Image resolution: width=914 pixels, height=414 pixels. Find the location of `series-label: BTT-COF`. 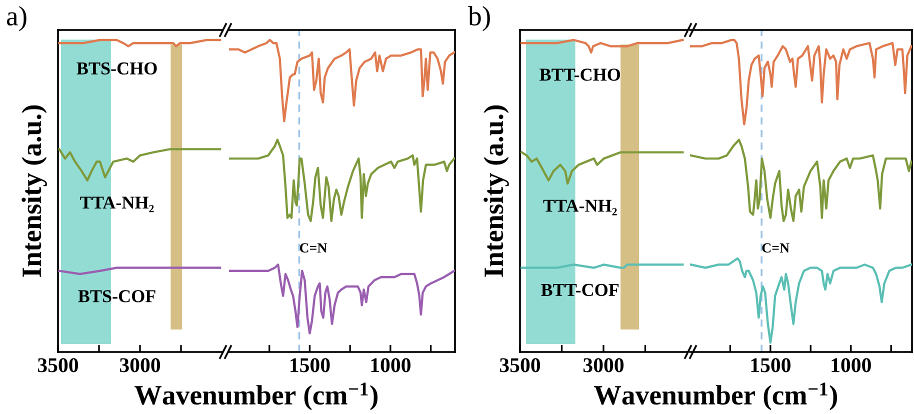

series-label: BTT-COF is located at coordinates (580, 290).